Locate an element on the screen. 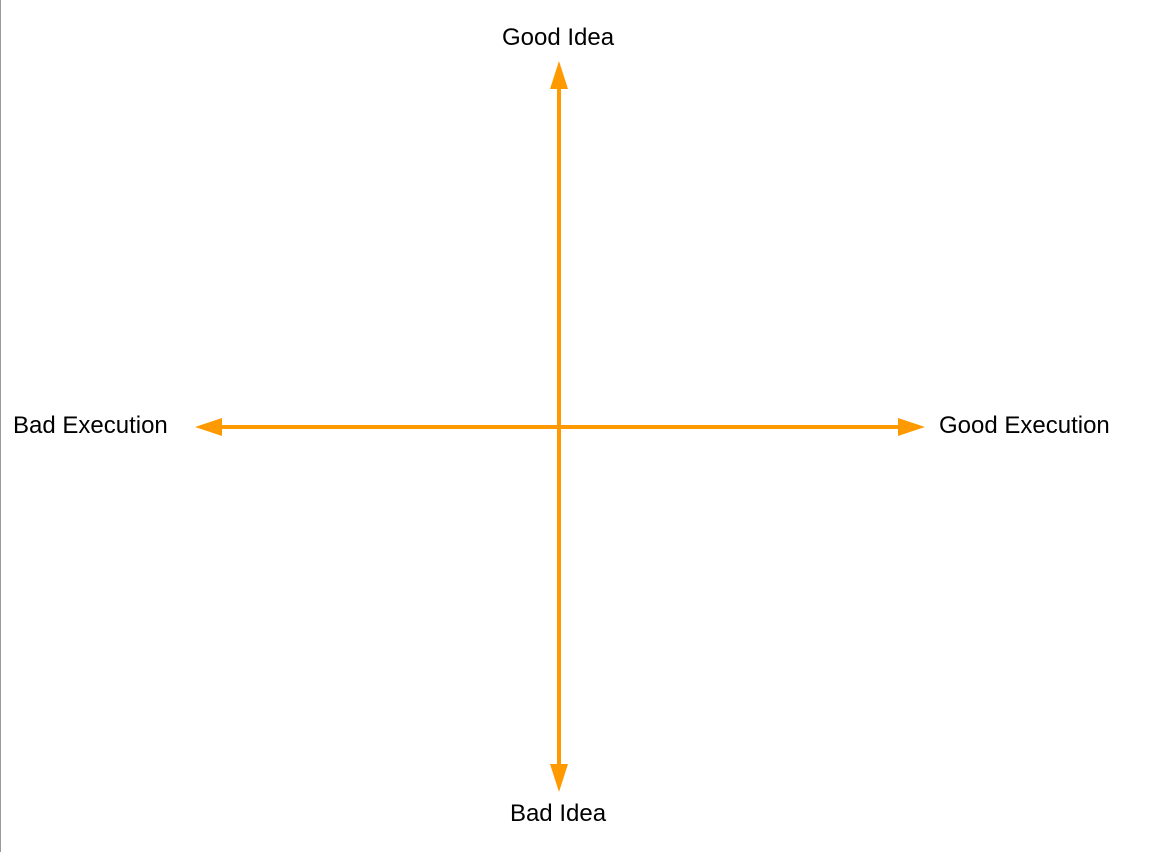 The width and height of the screenshot is (1158, 852). arrowhead-down-icon is located at coordinates (559, 778).